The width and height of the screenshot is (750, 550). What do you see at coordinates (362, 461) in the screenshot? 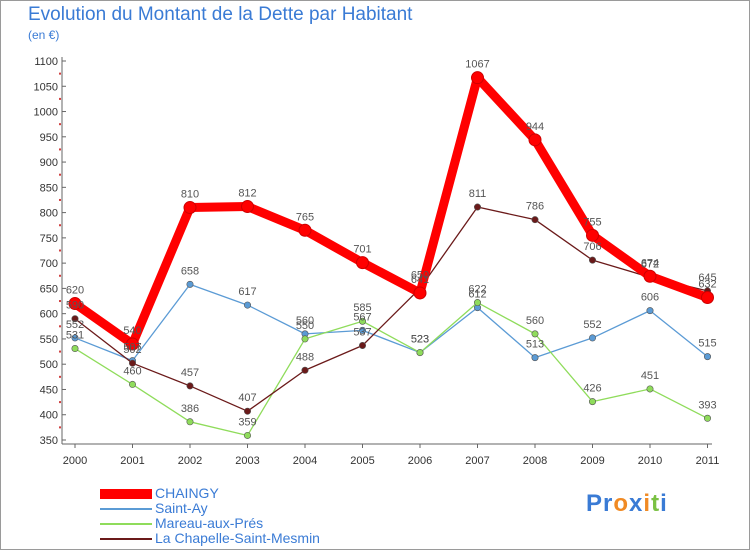
I see `x-tick-label: 2005` at bounding box center [362, 461].